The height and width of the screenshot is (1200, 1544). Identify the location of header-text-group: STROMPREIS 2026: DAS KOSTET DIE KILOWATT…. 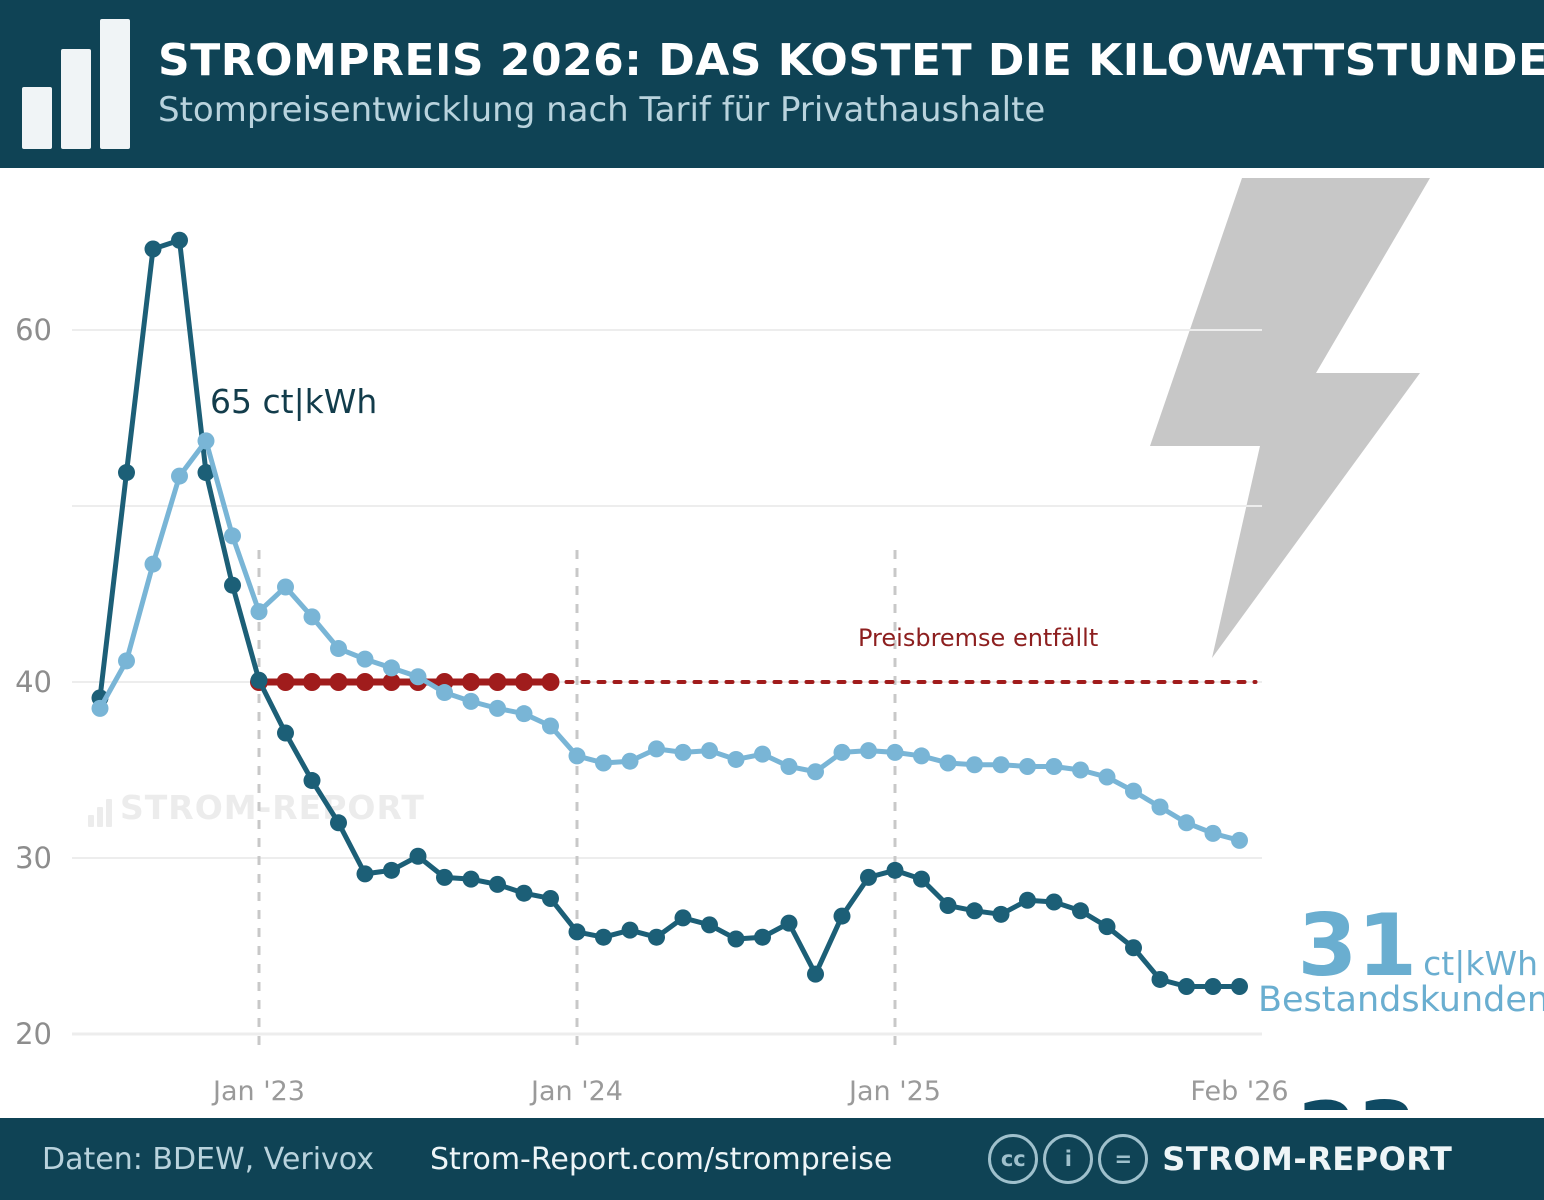
(851, 84).